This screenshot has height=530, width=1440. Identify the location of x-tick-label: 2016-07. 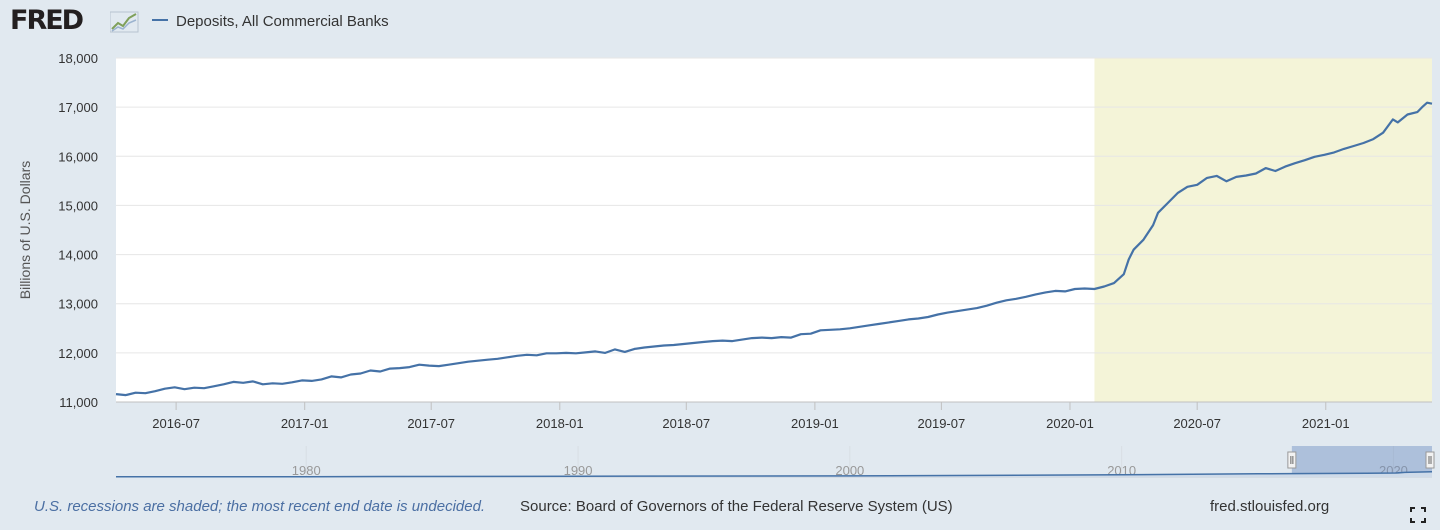
(176, 423).